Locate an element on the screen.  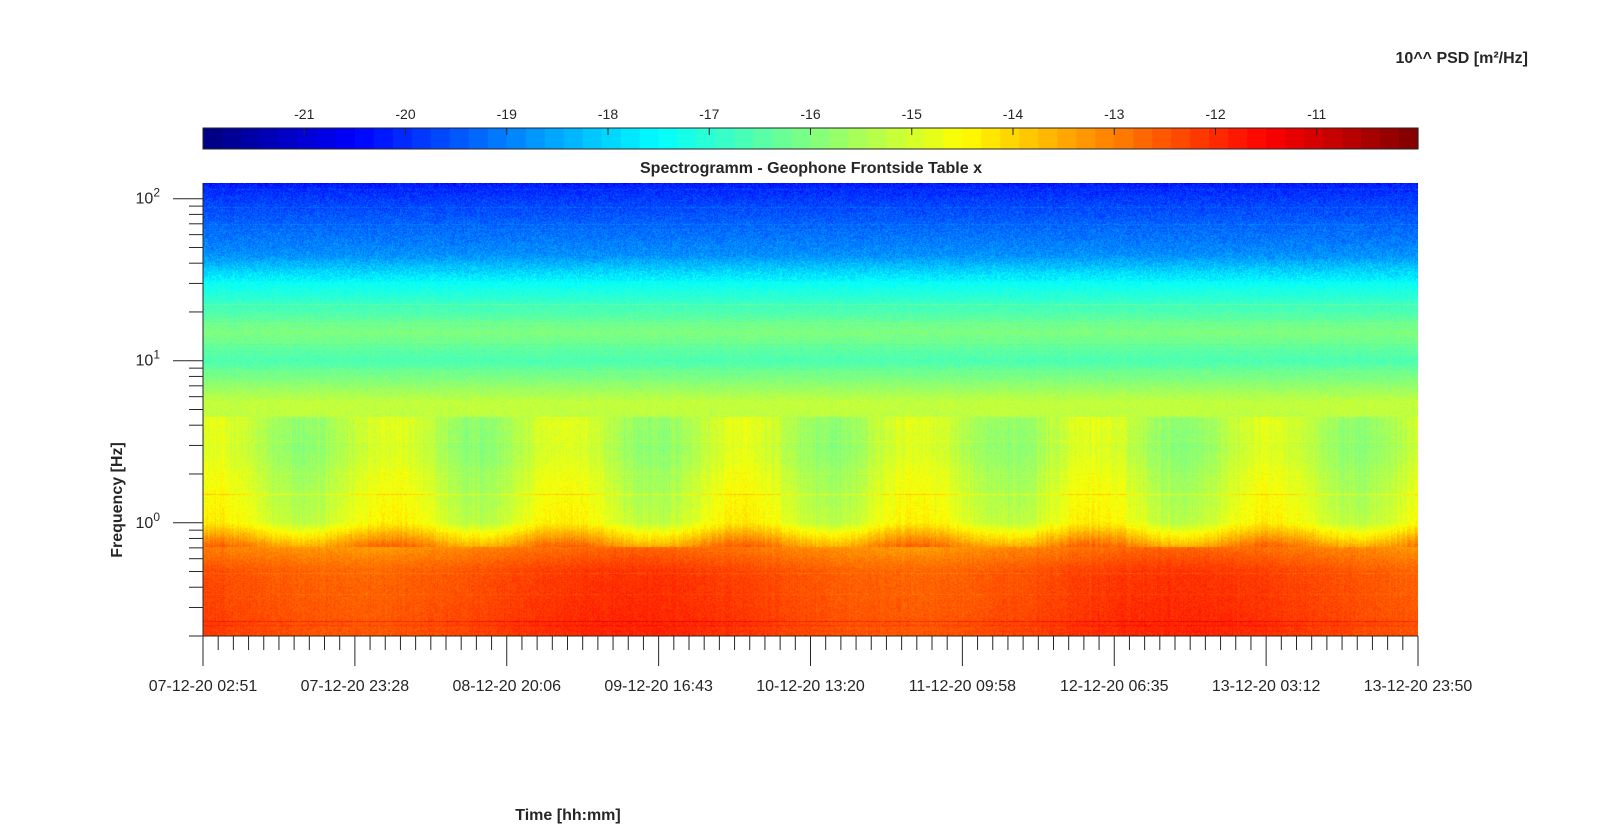
x-tick-label: 09-12-20 16:43 is located at coordinates (658, 686).